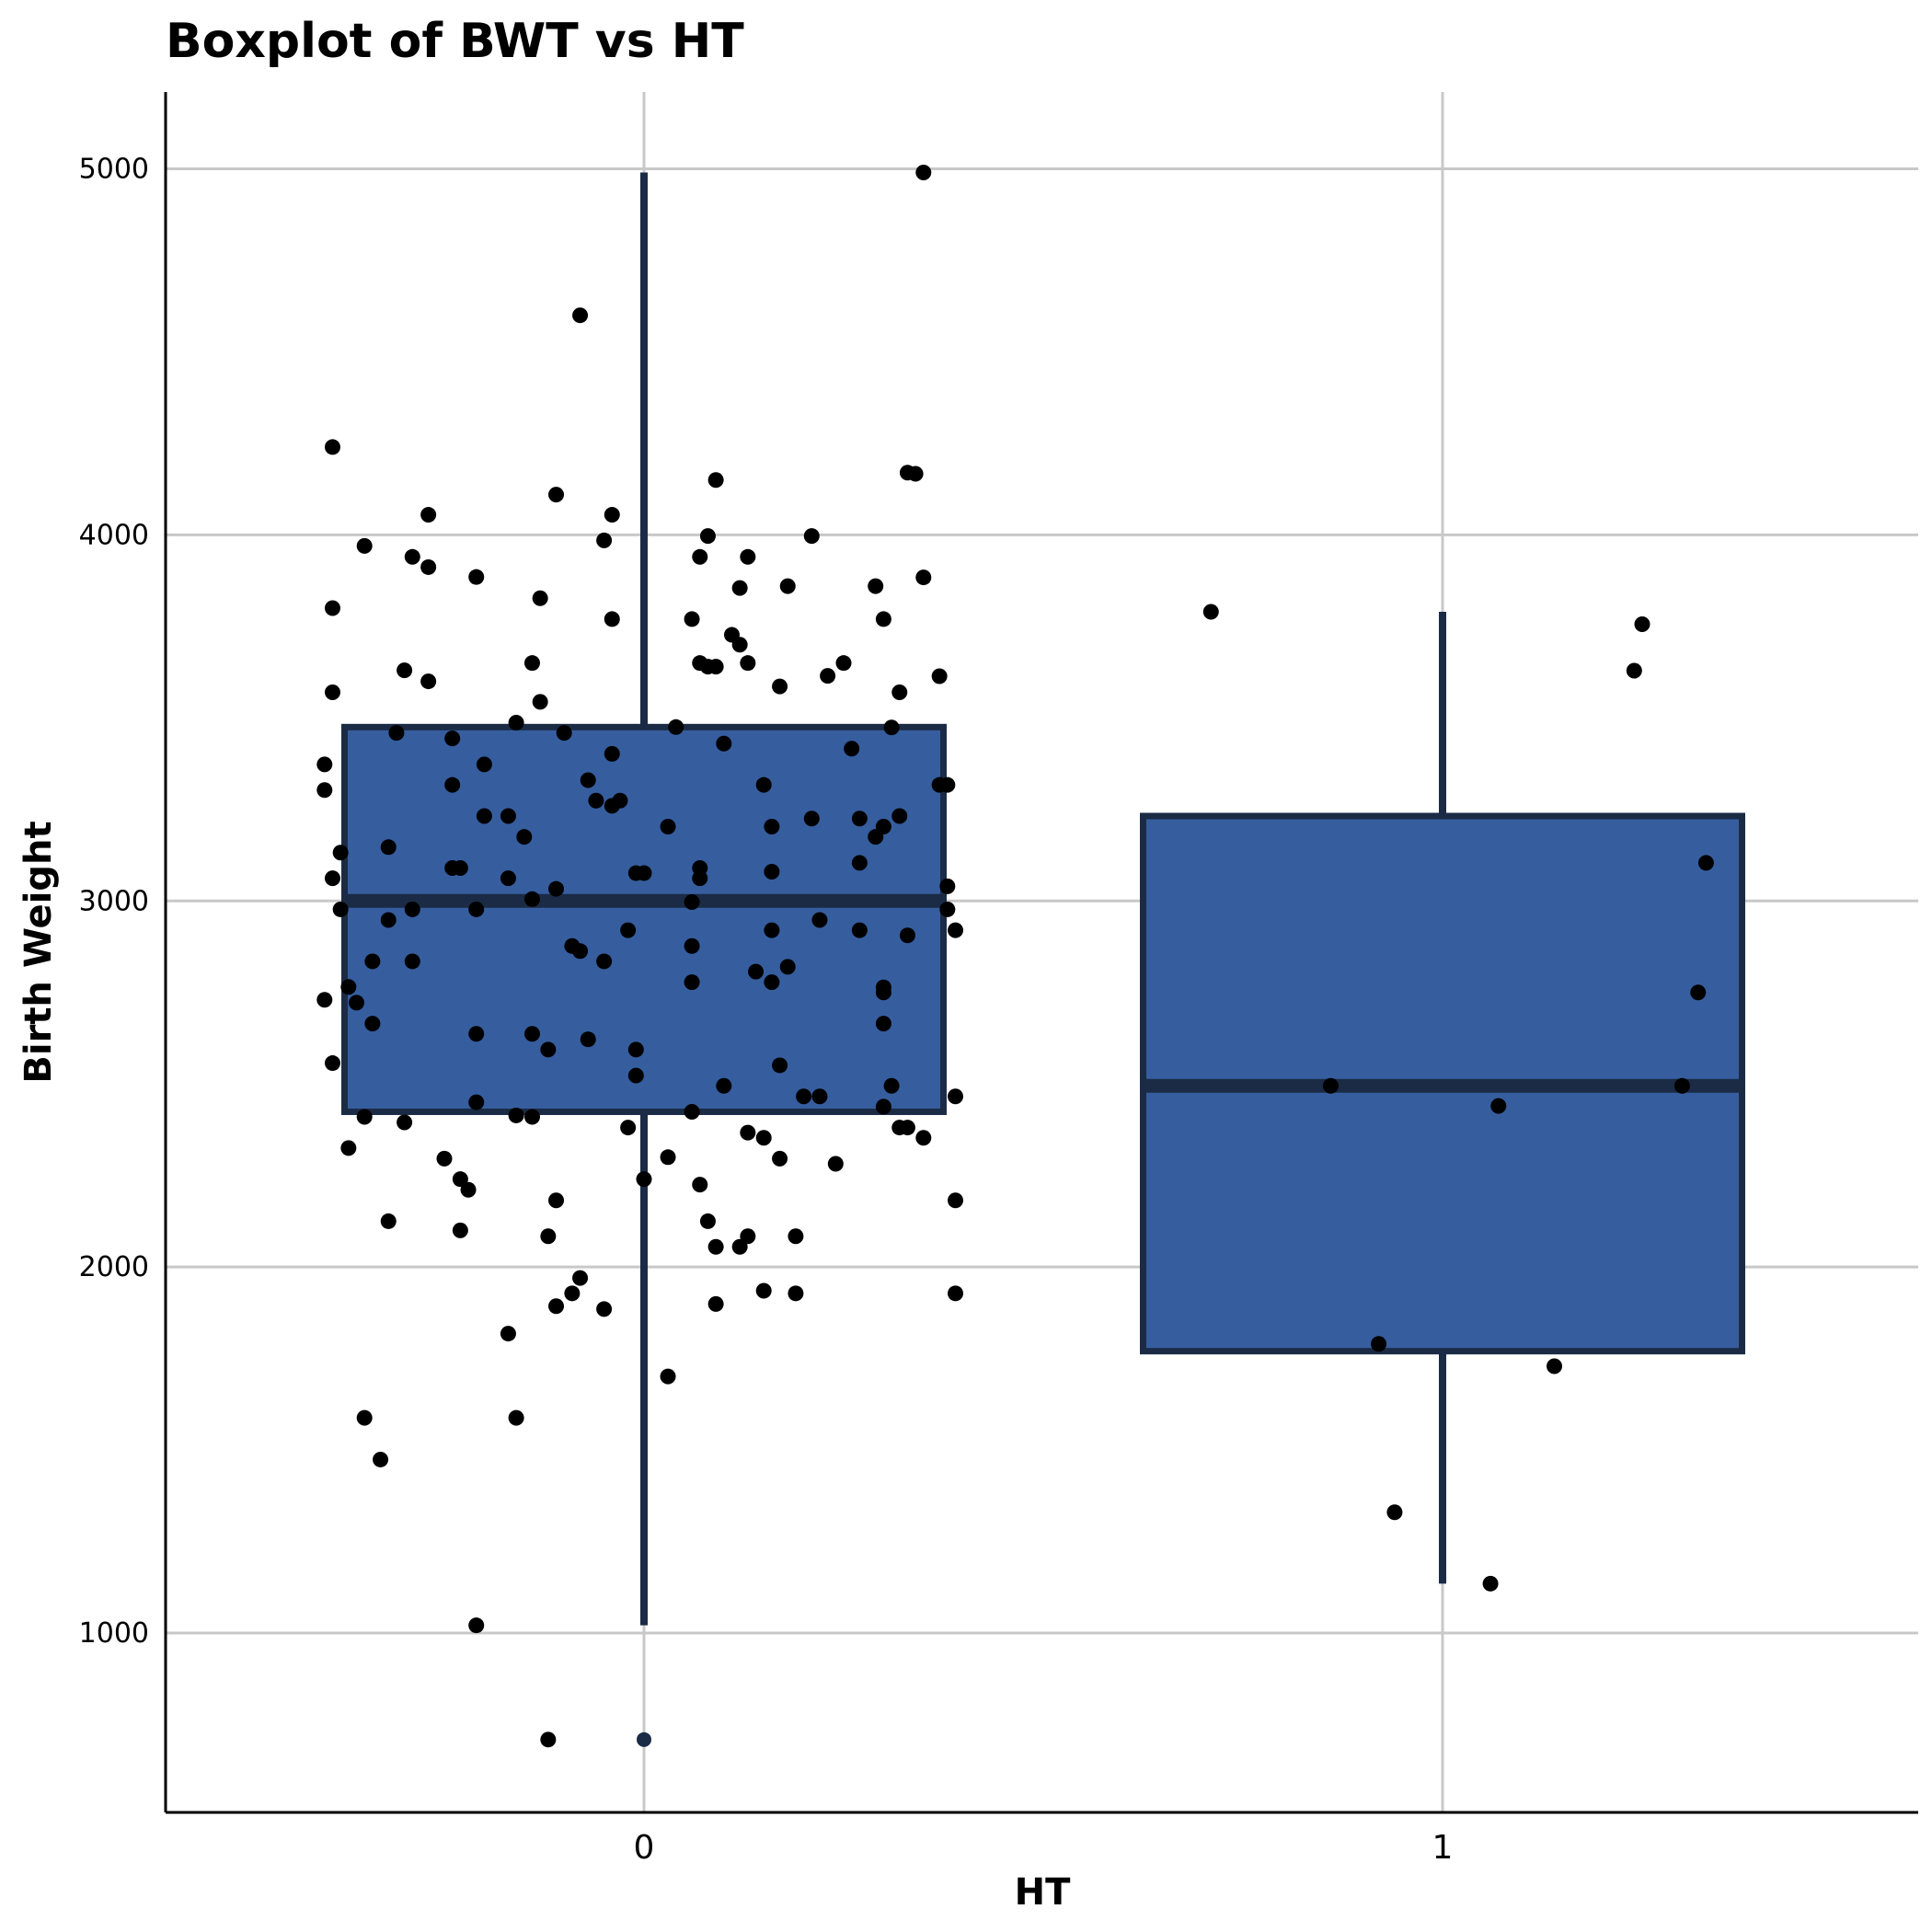 This screenshot has width=1932, height=1932. Describe the element at coordinates (455, 41) in the screenshot. I see `chart-title: Boxplot of BWT vs HT` at that location.